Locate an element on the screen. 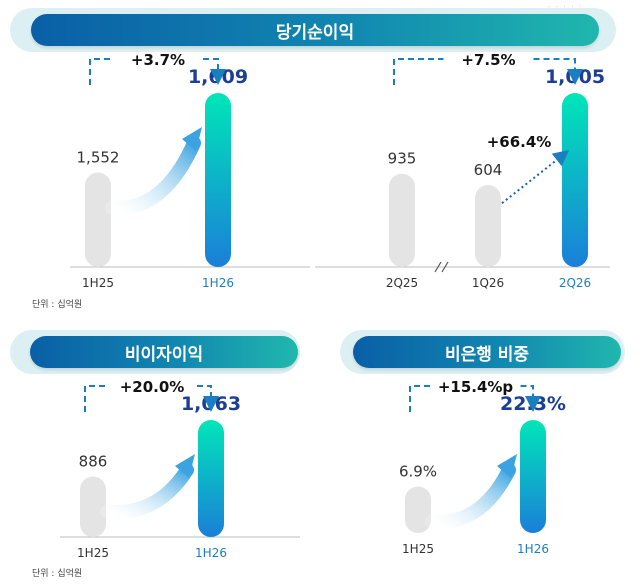 Image resolution: width=640 pixels, height=586 pixels. non-interest-bar-1H26 is located at coordinates (211, 478).